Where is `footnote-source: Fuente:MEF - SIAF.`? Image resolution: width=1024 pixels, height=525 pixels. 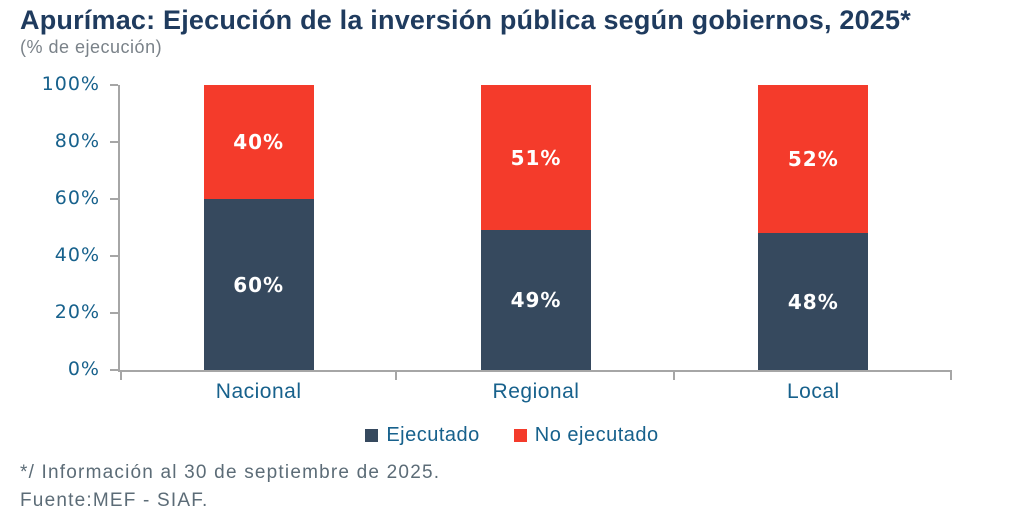
footnote-source: Fuente:MEF - SIAF. is located at coordinates (114, 500).